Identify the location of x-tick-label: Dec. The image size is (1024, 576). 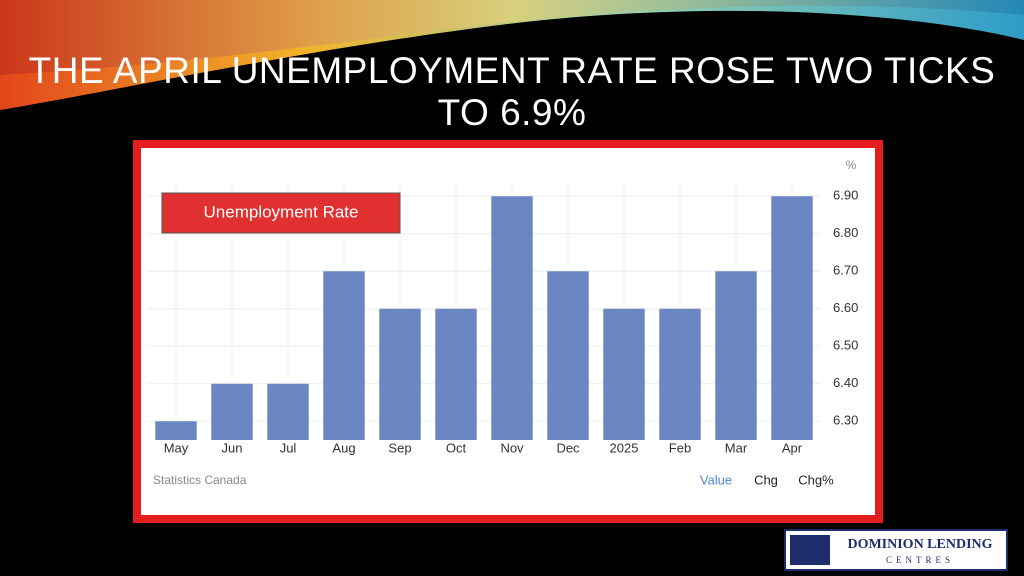
(568, 447).